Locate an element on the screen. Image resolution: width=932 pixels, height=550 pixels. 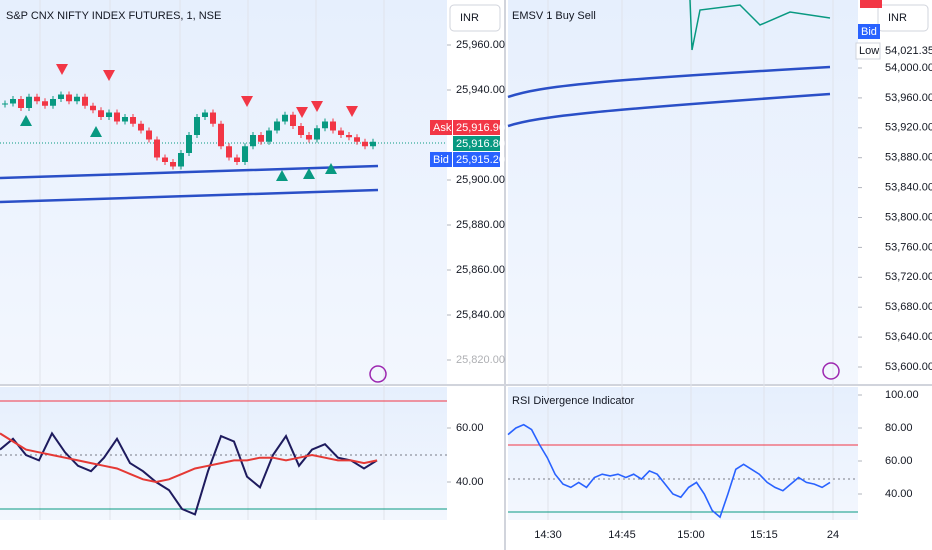
low-price: 54,021.35 is located at coordinates (908, 51).